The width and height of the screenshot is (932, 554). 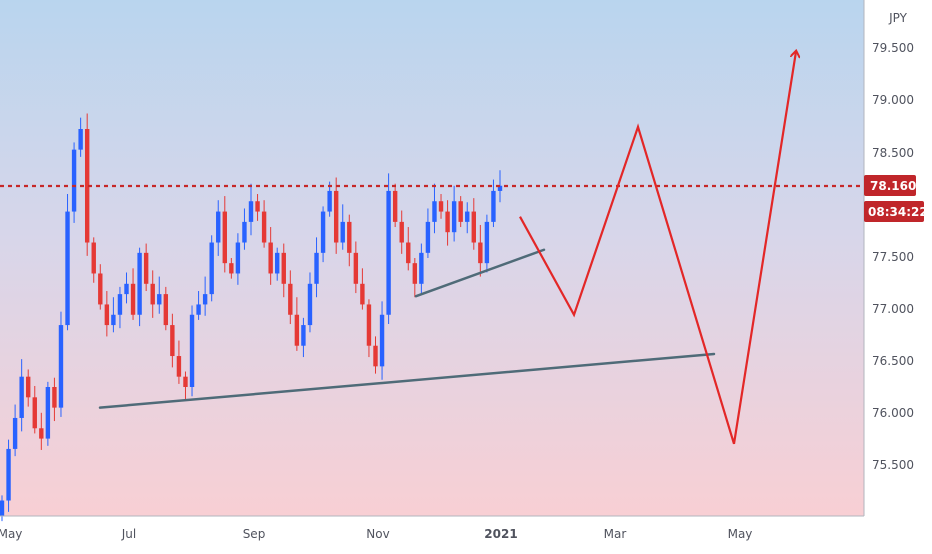 I want to click on y-tick-label: 77.500, so click(x=893, y=257).